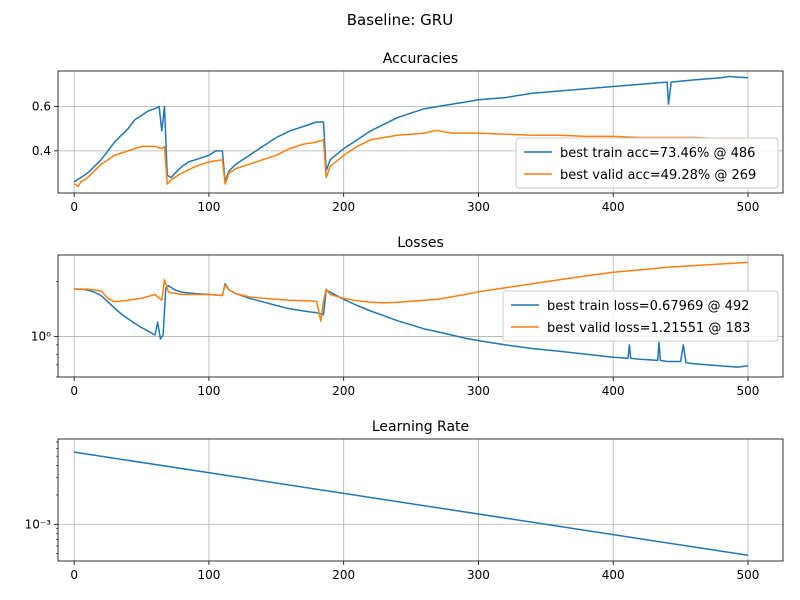 This screenshot has width=800, height=600. What do you see at coordinates (420, 427) in the screenshot?
I see `axes-title: Learning Rate` at bounding box center [420, 427].